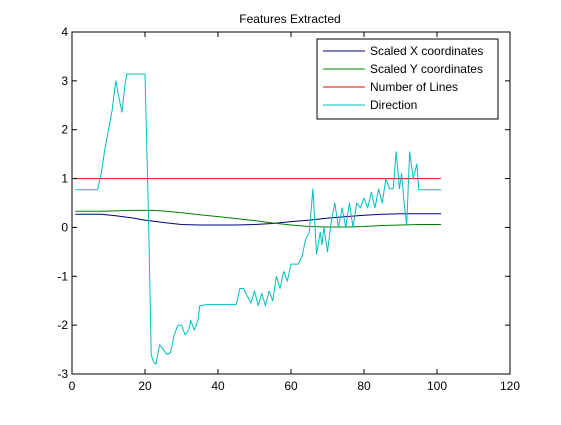  I want to click on x-tick-label: 0, so click(72, 386).